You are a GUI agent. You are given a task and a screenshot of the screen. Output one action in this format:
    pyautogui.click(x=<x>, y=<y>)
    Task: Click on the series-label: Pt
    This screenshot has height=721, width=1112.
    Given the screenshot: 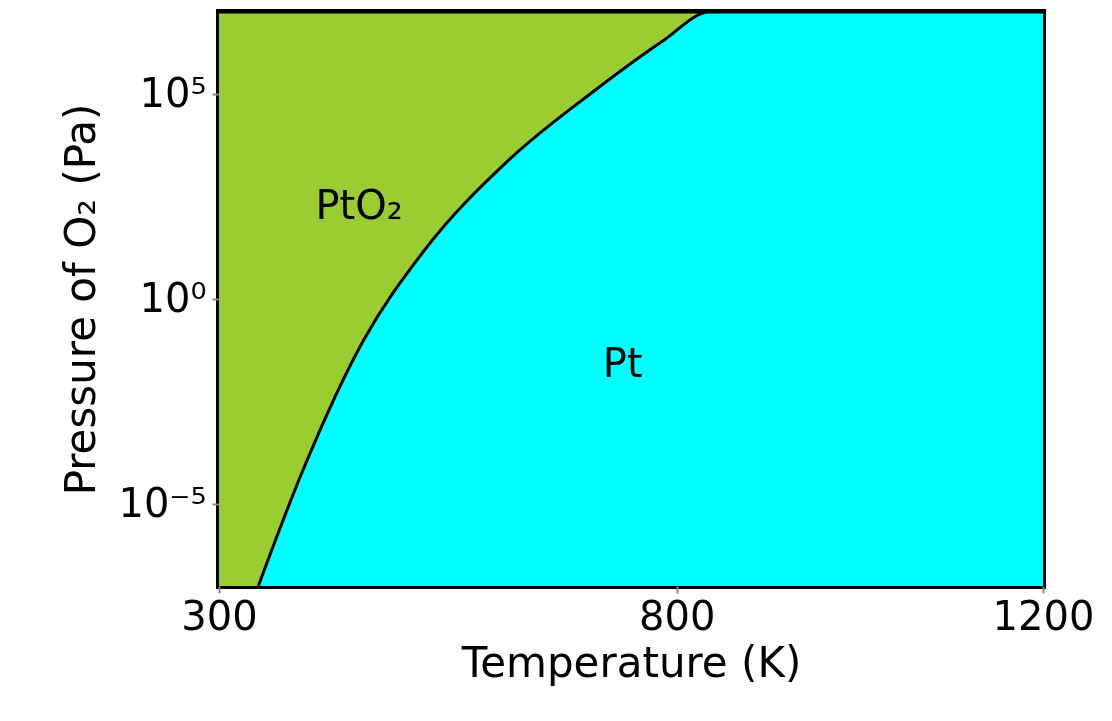 What is the action you would take?
    pyautogui.click(x=622, y=363)
    